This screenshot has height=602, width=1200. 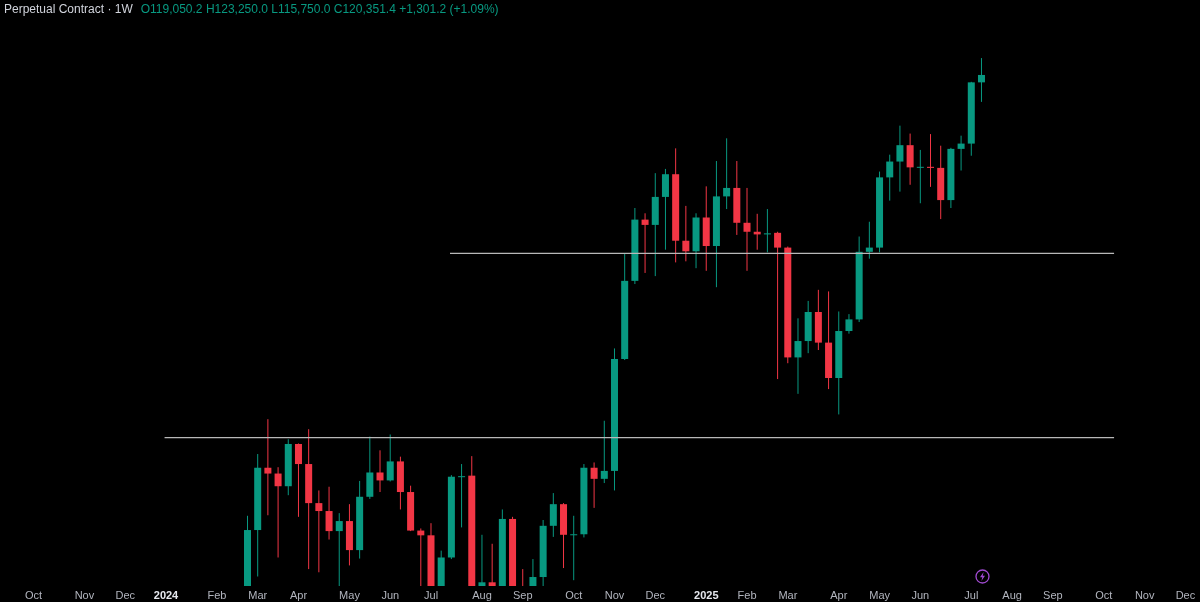 What do you see at coordinates (319, 9) in the screenshot?
I see `chart-subtitle: O119,050.2 H123,250.0 L115,750.0 C120,351.4 +1,301.2 (+1.09%)` at bounding box center [319, 9].